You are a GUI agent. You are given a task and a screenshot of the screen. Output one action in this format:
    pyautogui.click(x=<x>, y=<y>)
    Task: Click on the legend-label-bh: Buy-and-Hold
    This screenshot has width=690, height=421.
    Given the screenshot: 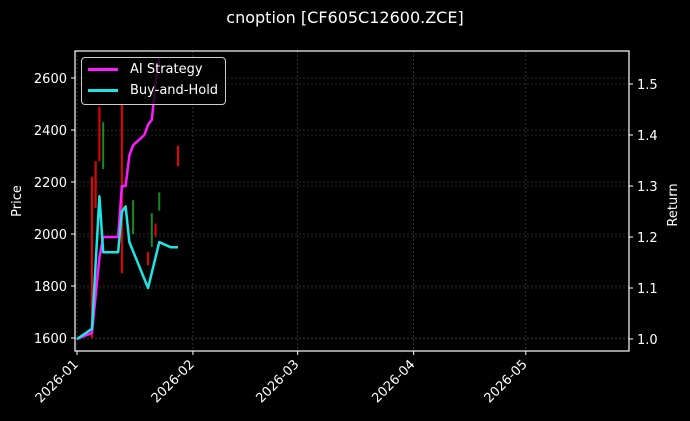 What is the action you would take?
    pyautogui.click(x=174, y=90)
    